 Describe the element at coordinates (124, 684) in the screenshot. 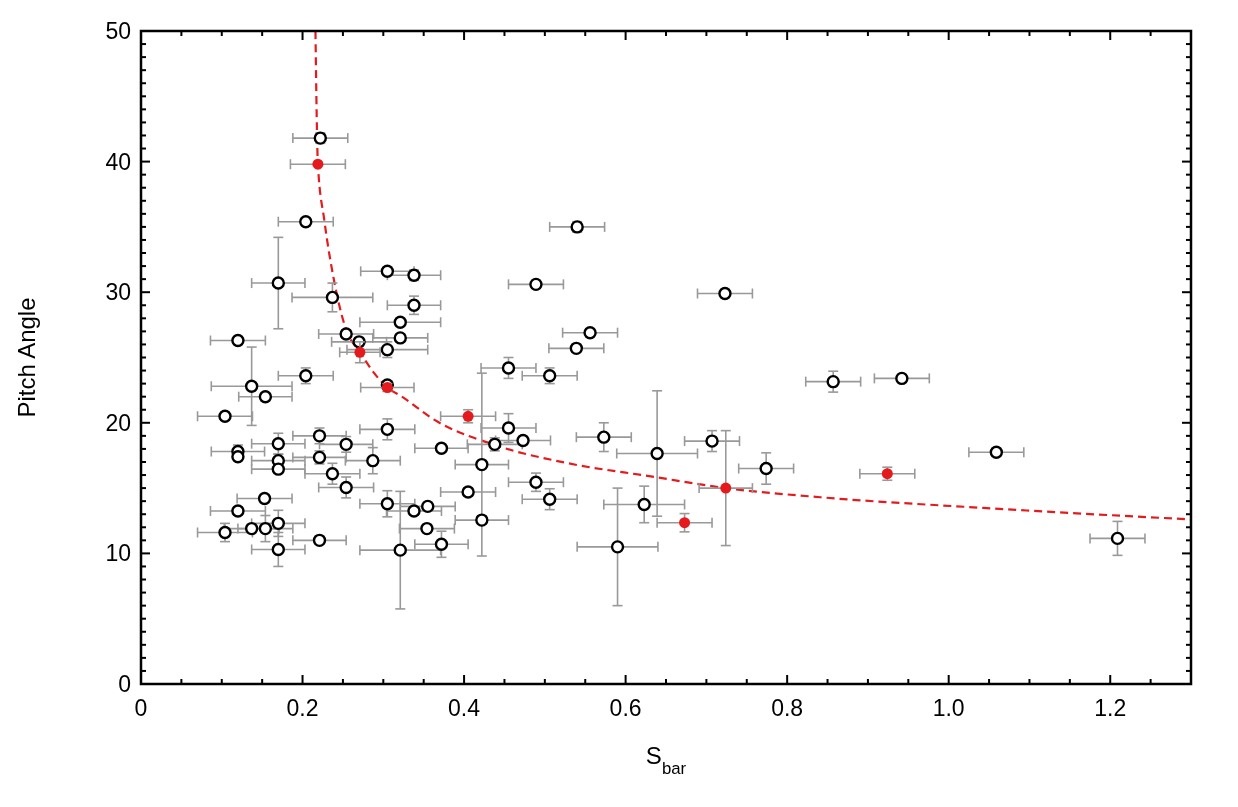

I see `y-tick-label: 0` at that location.